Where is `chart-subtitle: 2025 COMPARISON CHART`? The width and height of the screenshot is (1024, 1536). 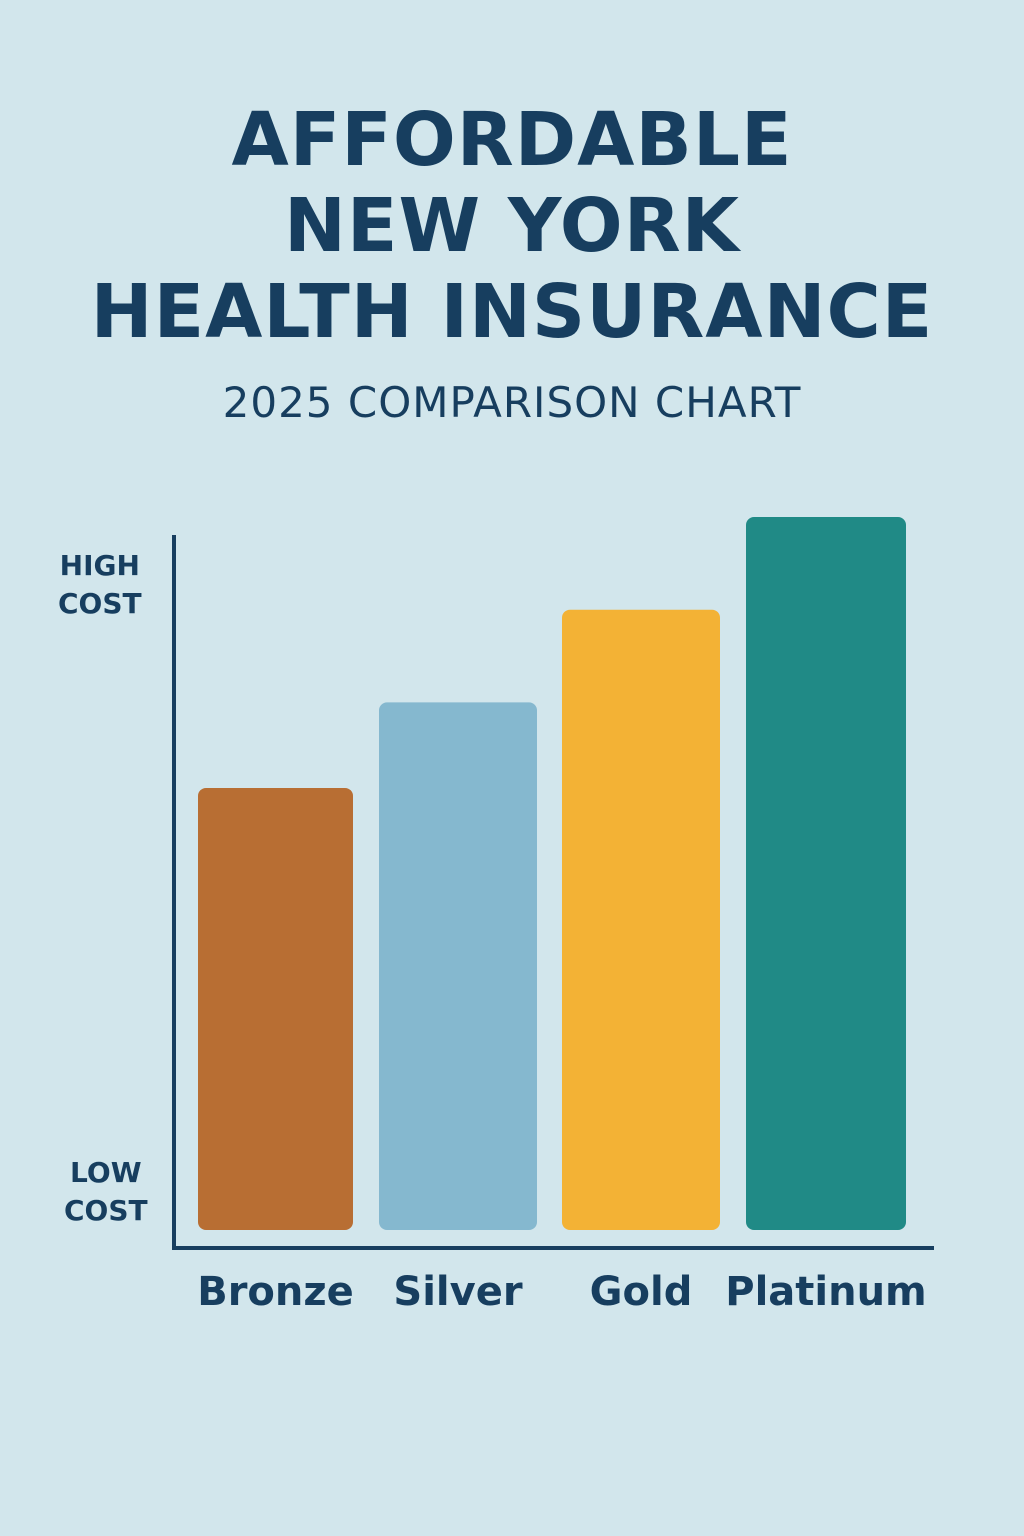 chart-subtitle: 2025 COMPARISON CHART is located at coordinates (512, 402).